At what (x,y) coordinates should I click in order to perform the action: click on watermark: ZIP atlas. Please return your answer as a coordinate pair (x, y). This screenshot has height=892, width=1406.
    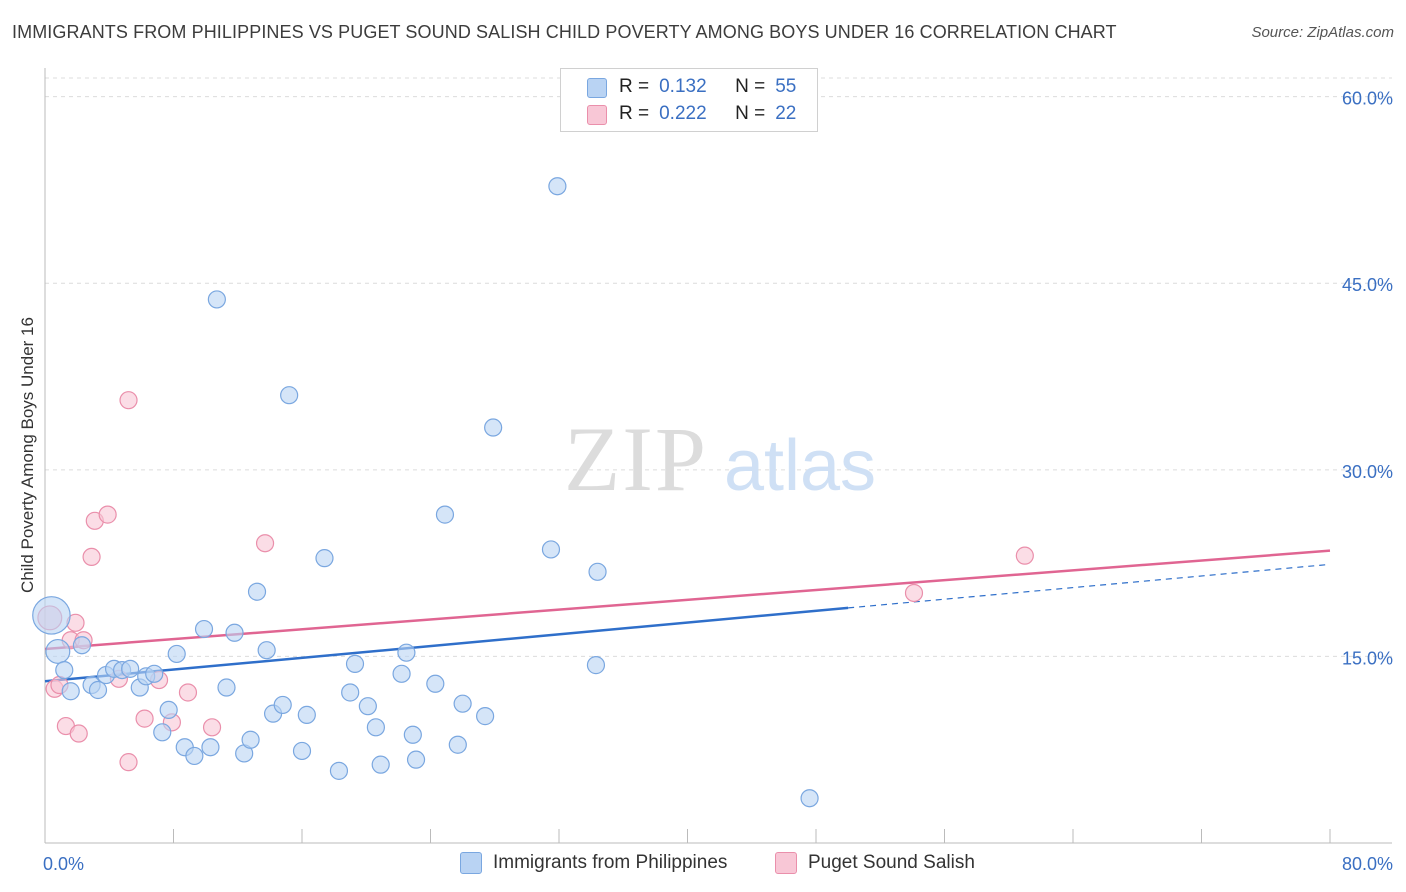
    Looking at the image, I should click on (720, 459).